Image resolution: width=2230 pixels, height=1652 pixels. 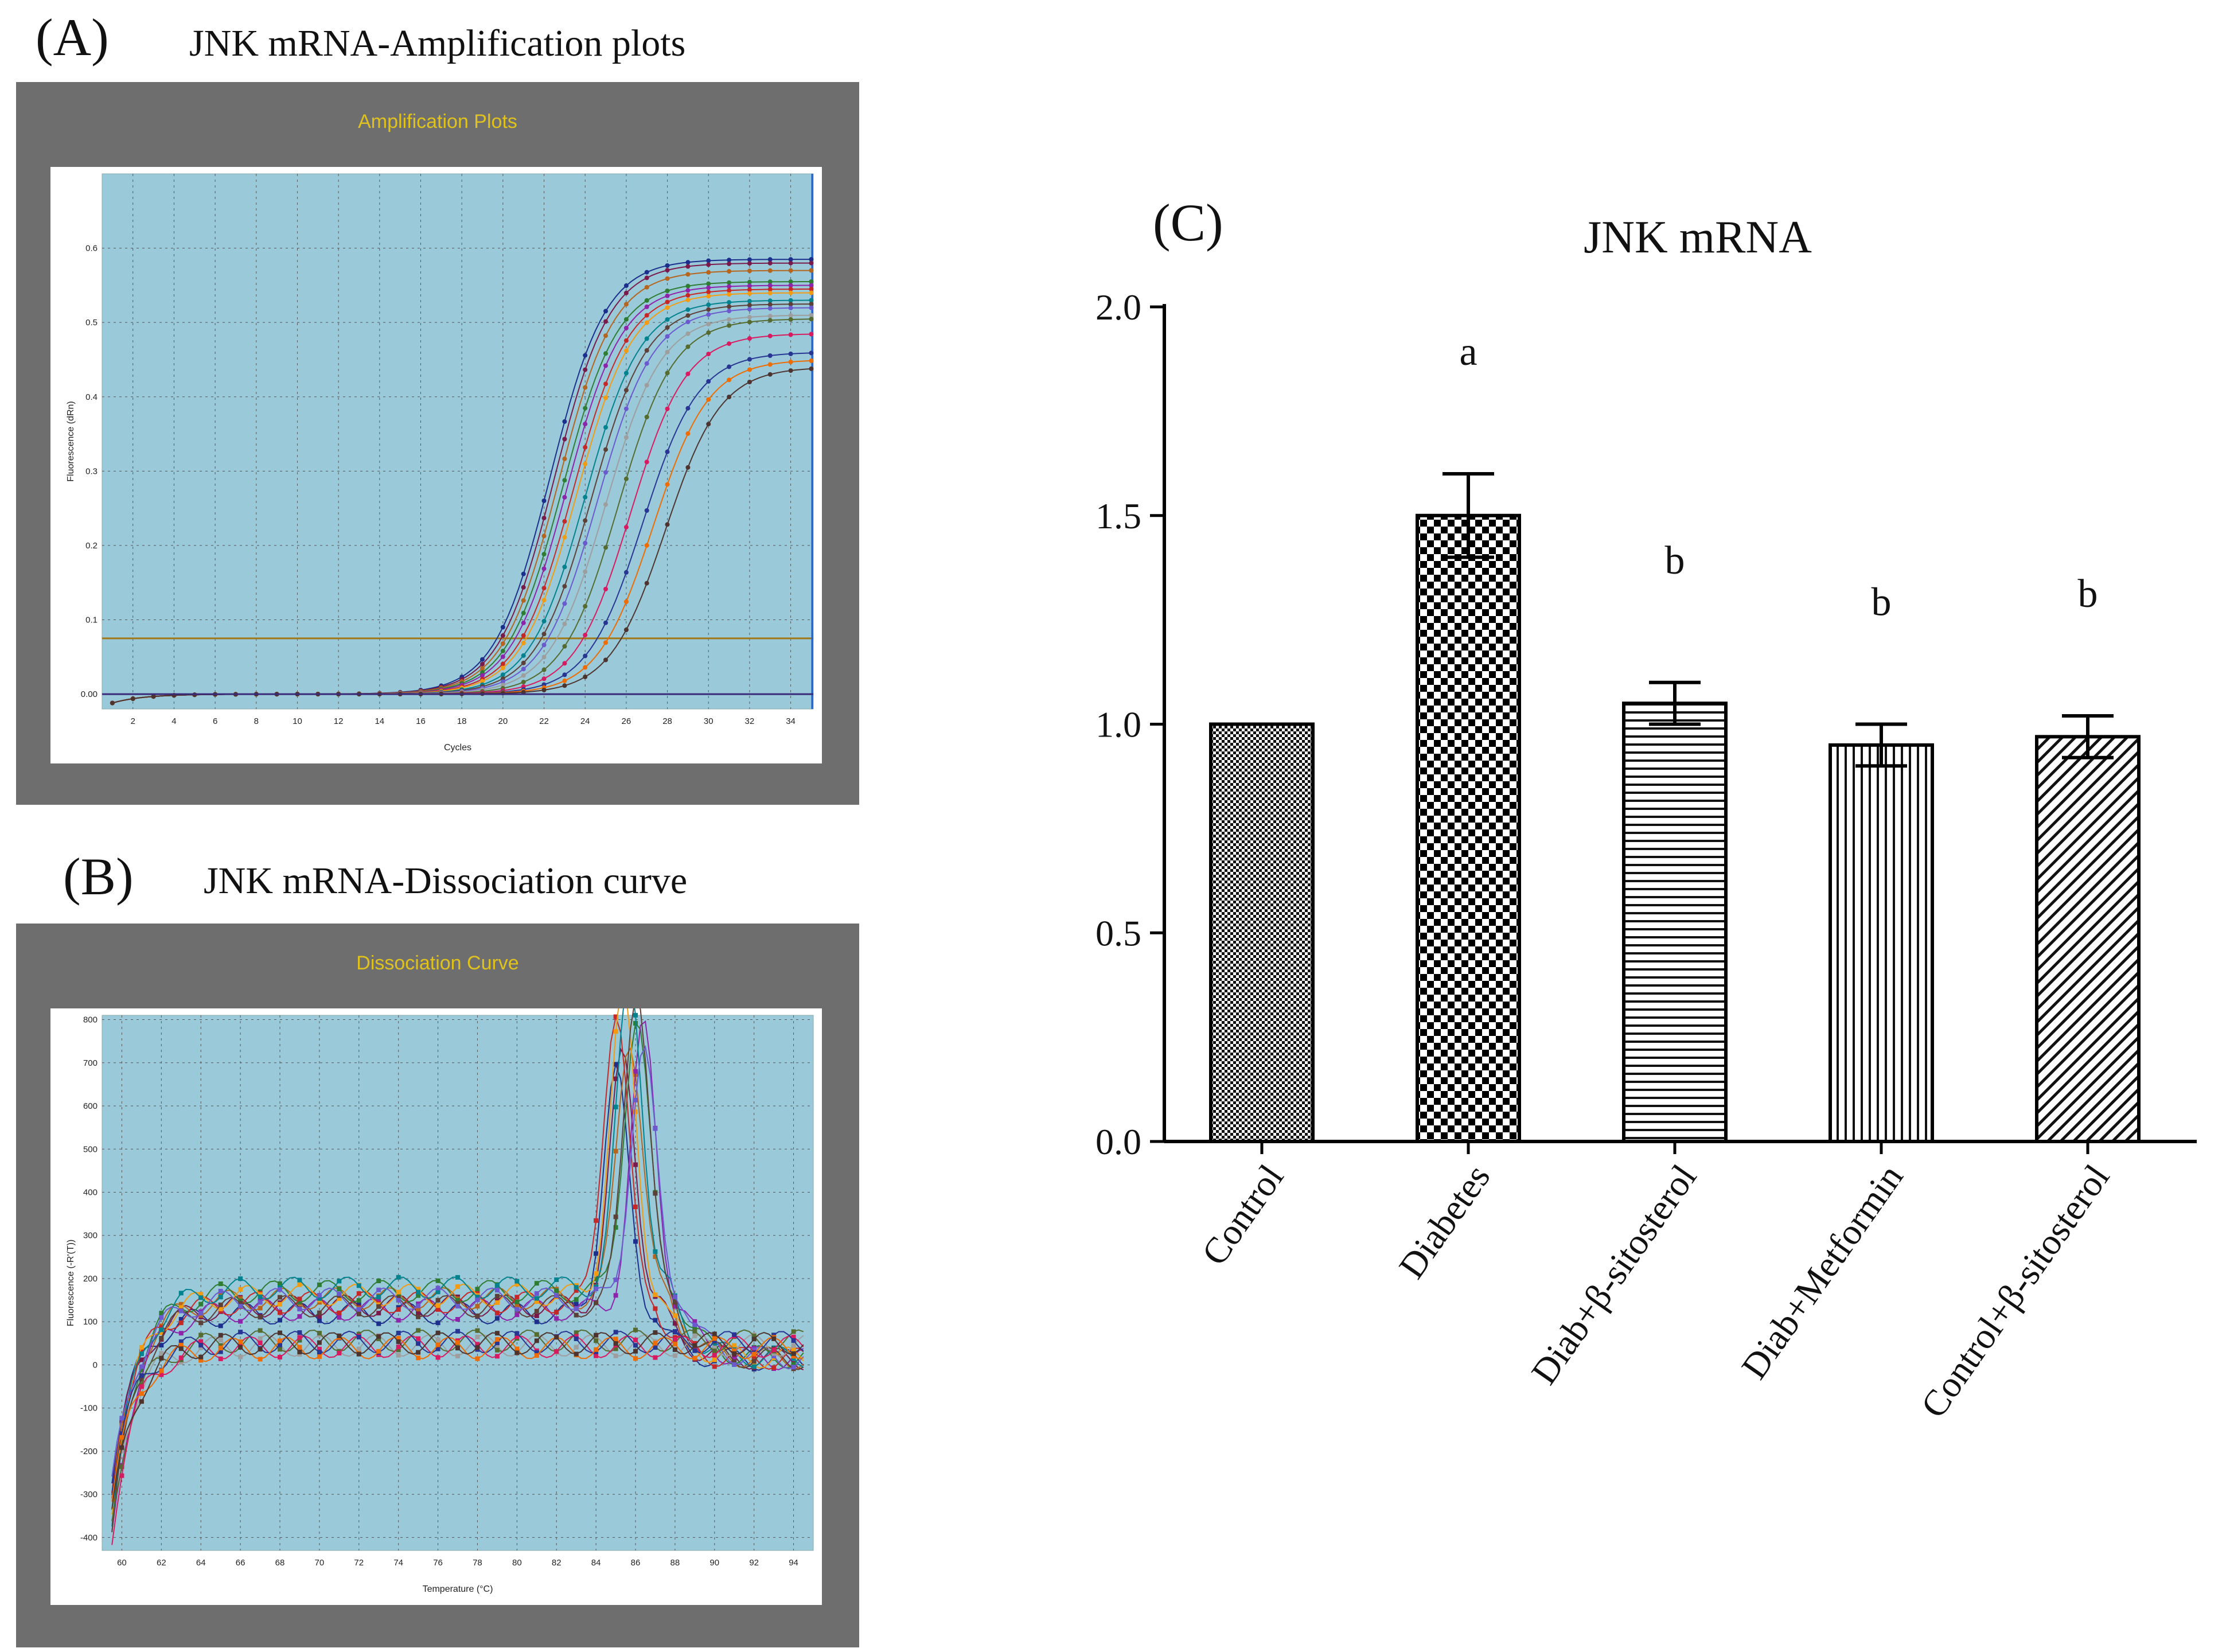 I want to click on amp-x-tick-label: 22, so click(x=544, y=721).